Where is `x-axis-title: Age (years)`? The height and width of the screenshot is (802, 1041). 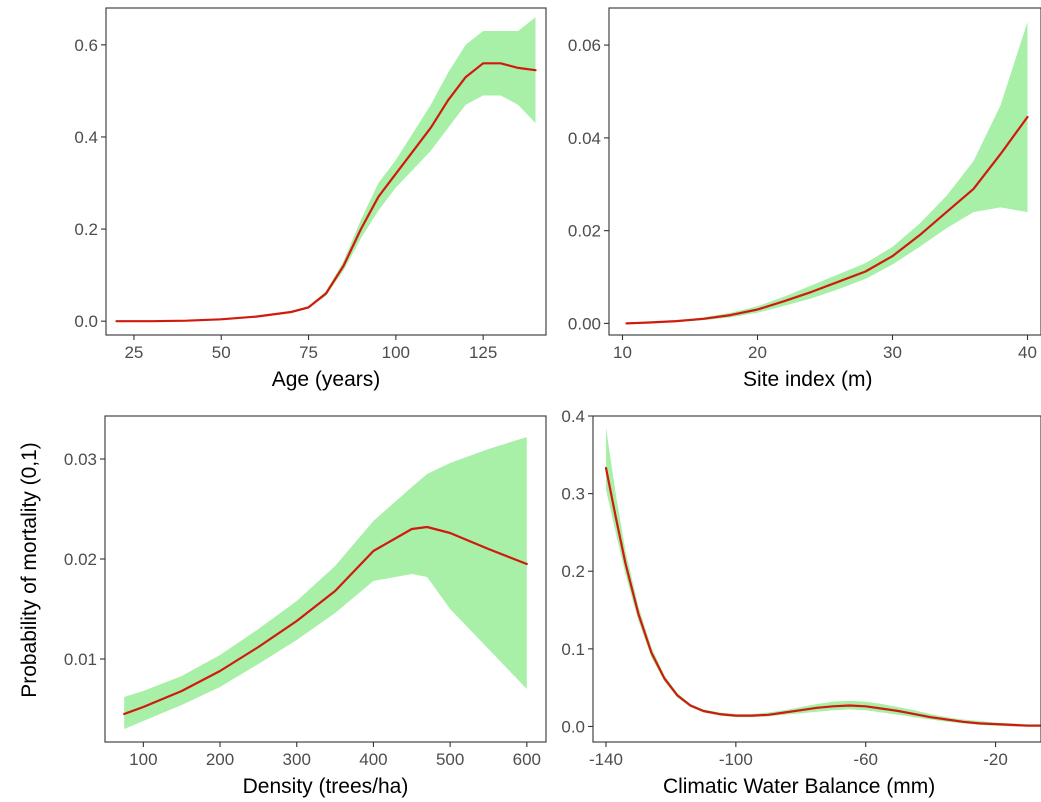 x-axis-title: Age (years) is located at coordinates (326, 379).